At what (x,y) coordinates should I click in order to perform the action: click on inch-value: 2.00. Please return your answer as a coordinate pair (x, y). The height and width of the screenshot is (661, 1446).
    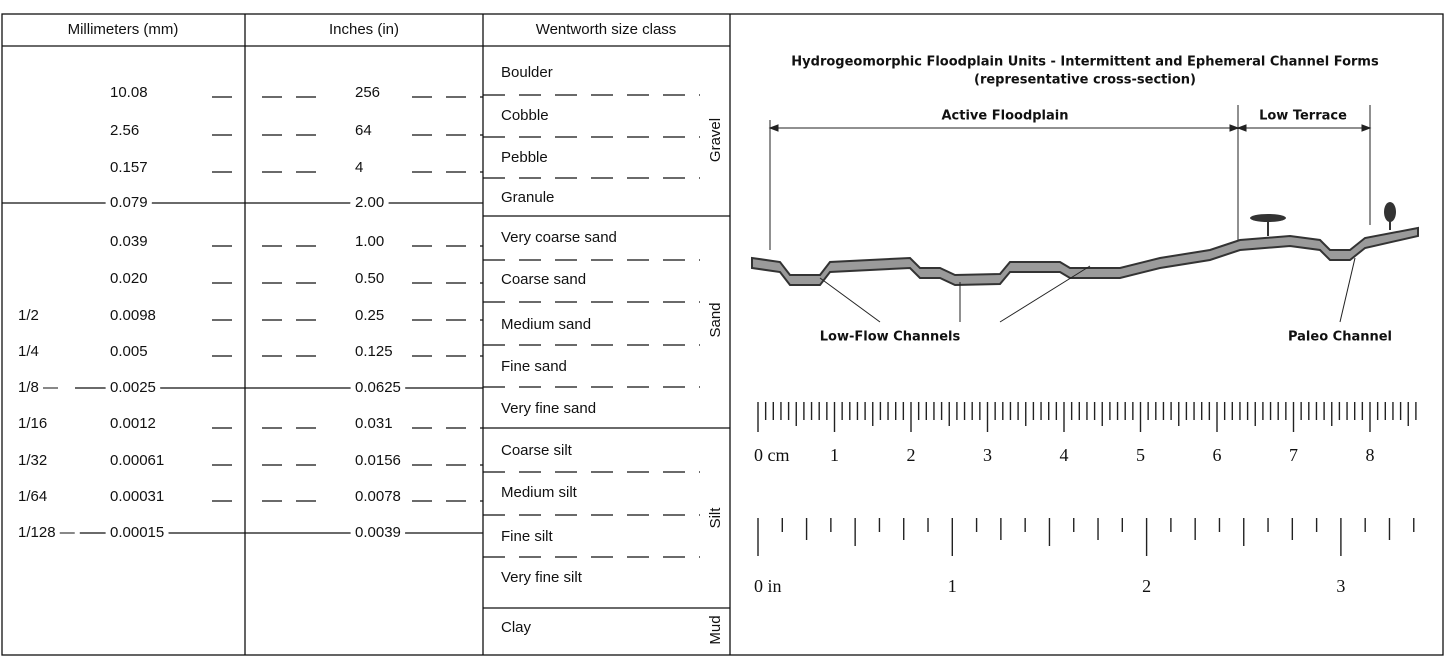
    Looking at the image, I should click on (369, 202).